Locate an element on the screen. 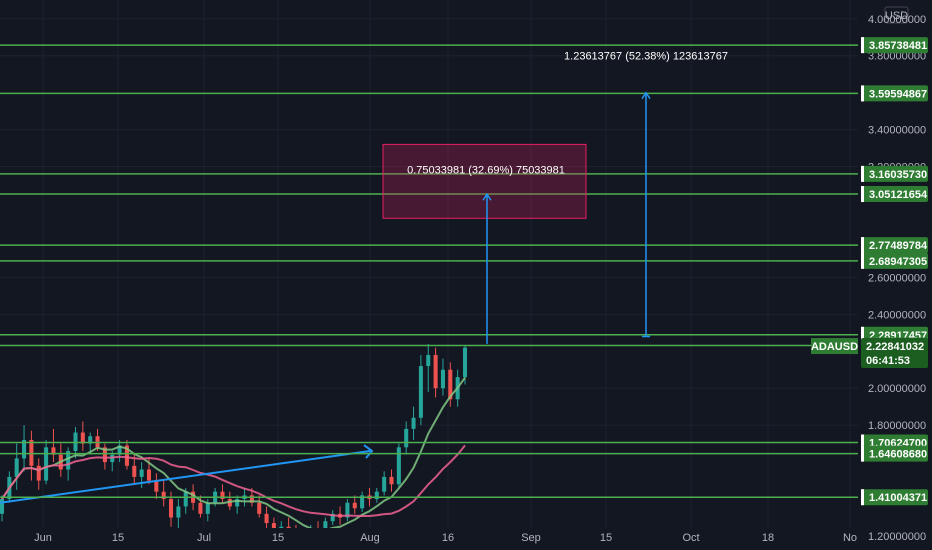 The image size is (932, 550). price-tick-label: 4.00000000 is located at coordinates (897, 20).